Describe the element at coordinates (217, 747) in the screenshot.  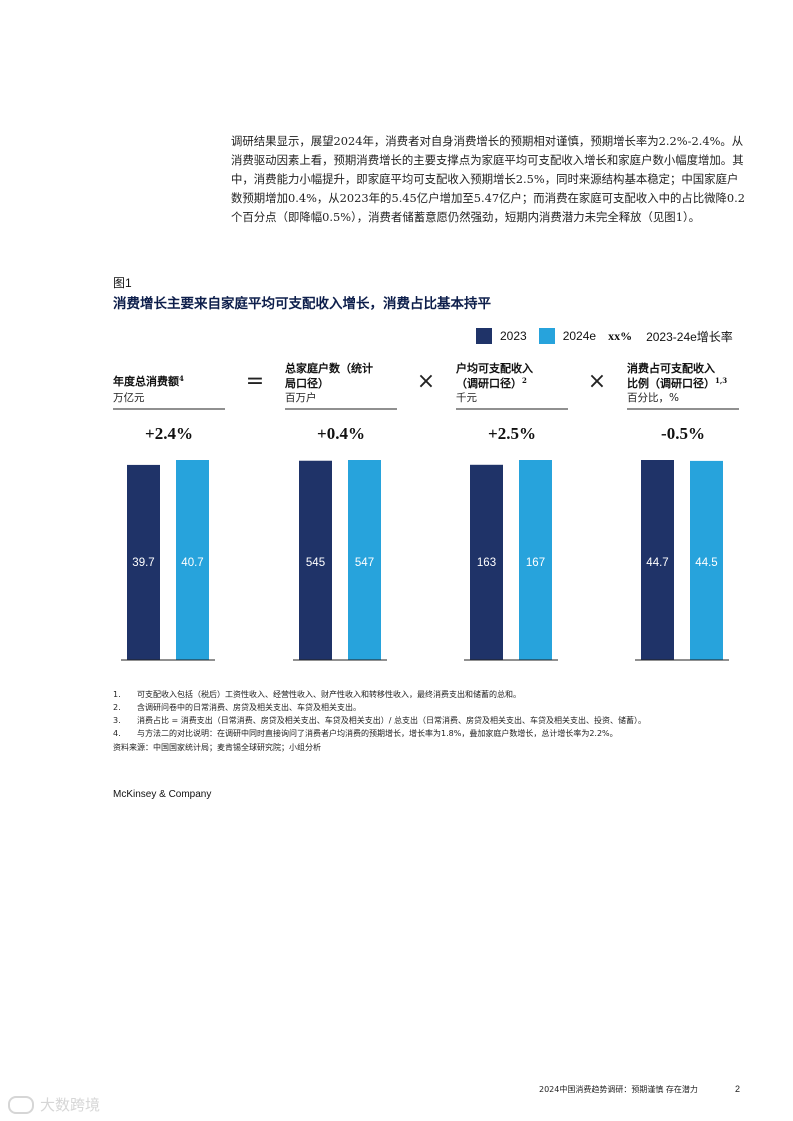
I see `source-note: 资料来源：中国国家统计局；麦肯锡全球研究院；小组分析` at that location.